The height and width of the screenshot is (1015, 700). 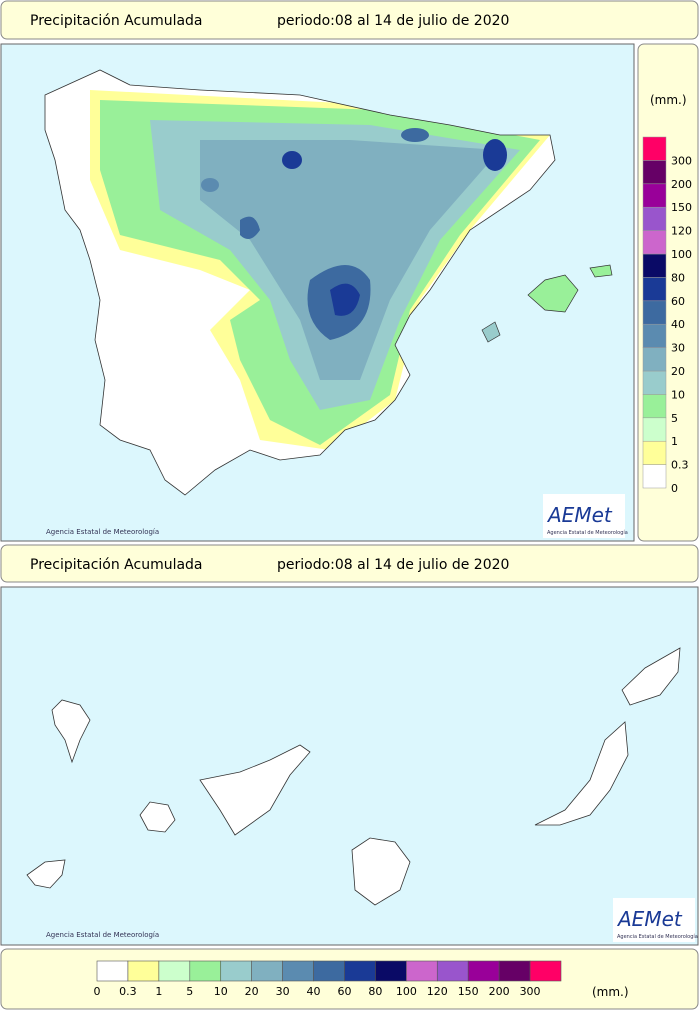 I want to click on menorca, so click(x=601, y=271).